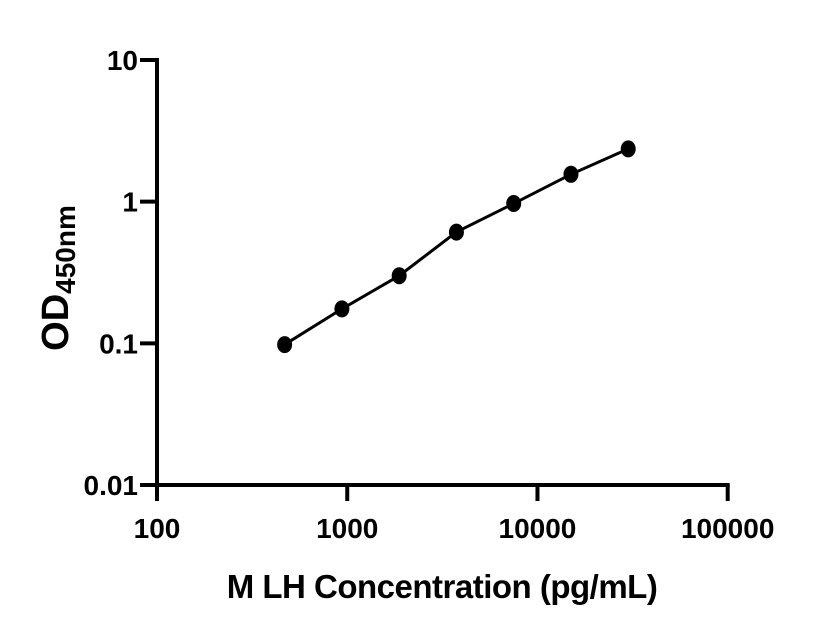  I want to click on series-group, so click(456, 247).